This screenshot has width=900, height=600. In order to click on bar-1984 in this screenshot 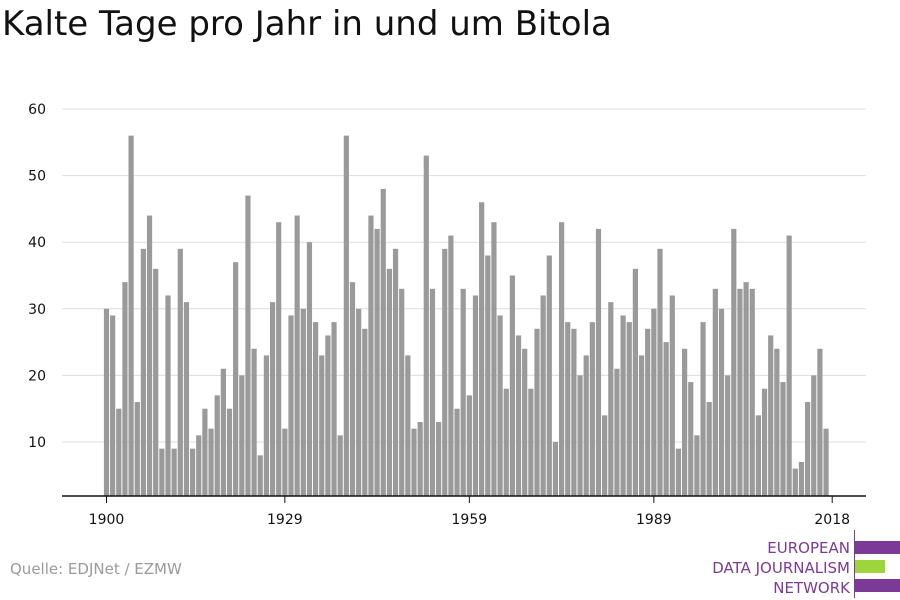, I will do `click(623, 405)`.